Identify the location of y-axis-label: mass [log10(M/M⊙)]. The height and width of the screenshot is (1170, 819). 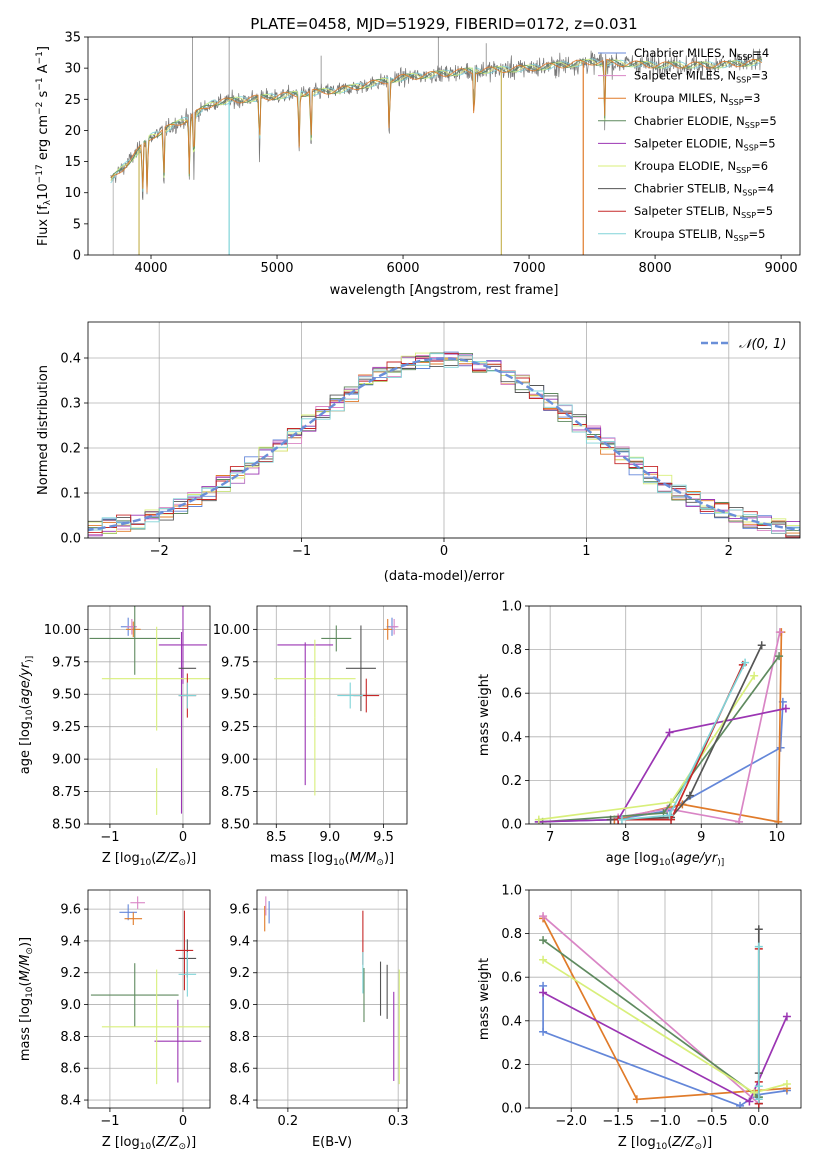
(26, 999).